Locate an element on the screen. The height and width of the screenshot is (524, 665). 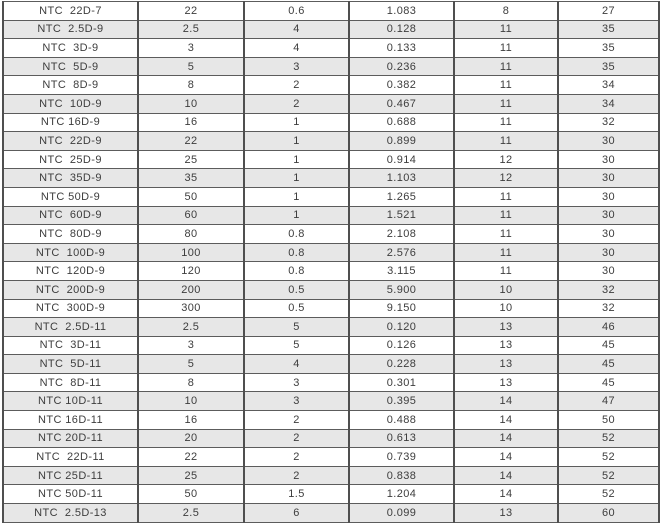
table-row: NTC 2.5D-13 2.5 6 0.099 13 60 is located at coordinates (331, 513).